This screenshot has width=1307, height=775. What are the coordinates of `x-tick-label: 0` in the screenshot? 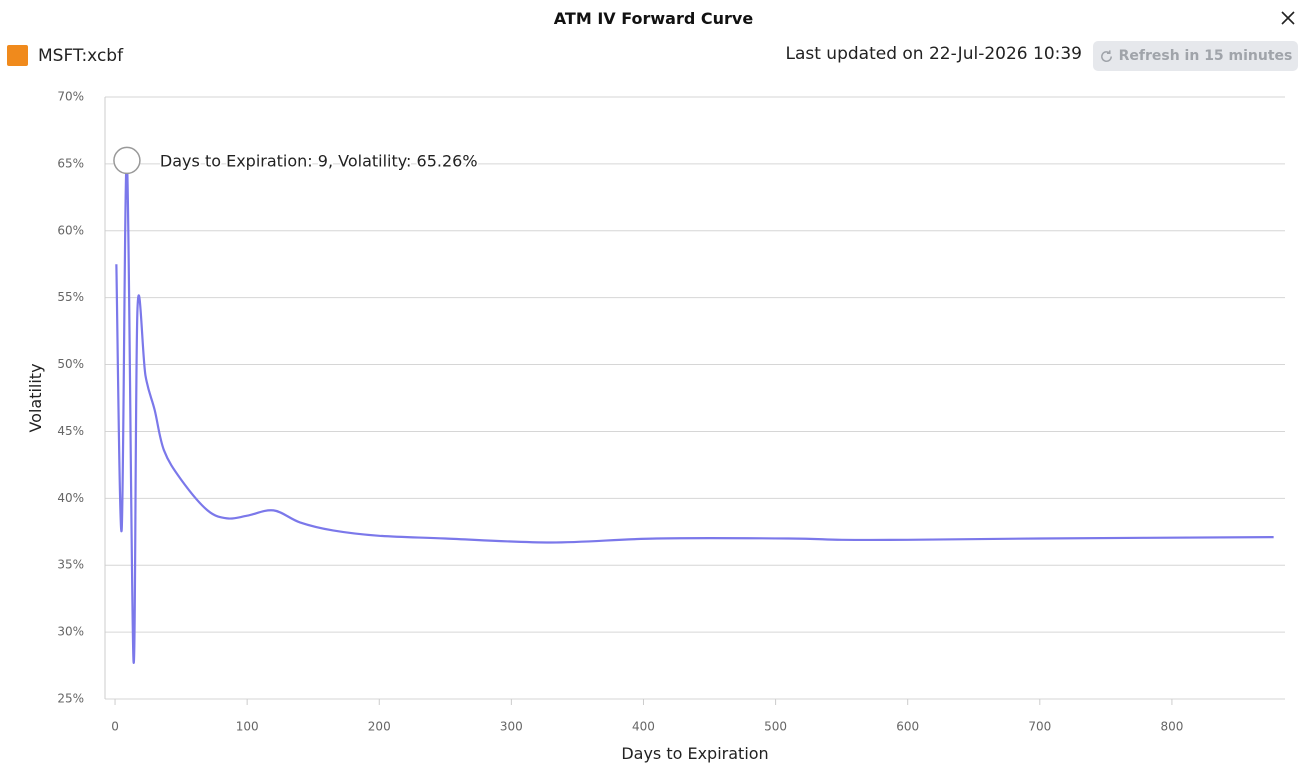 It's located at (115, 727).